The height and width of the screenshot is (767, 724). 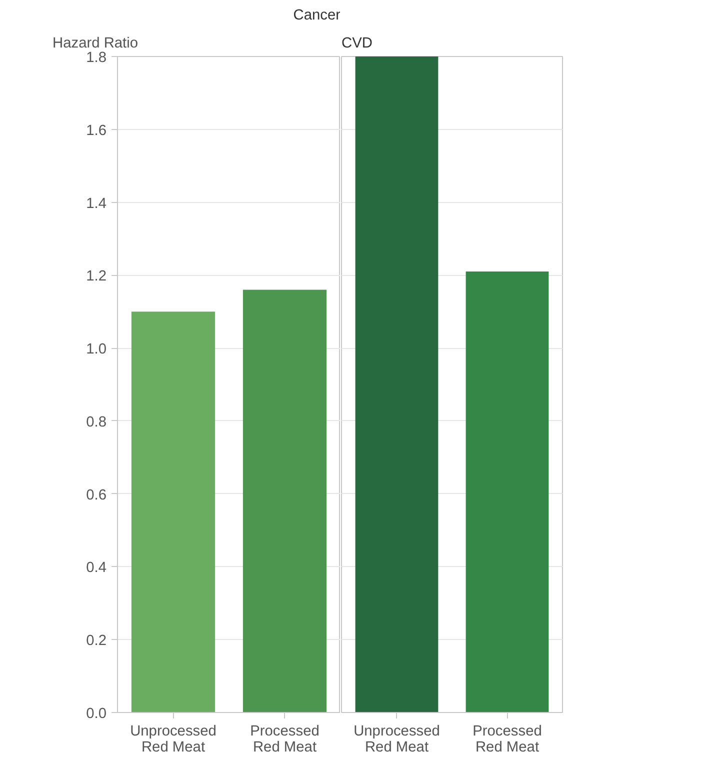 What do you see at coordinates (96, 204) in the screenshot?
I see `y-tick-label: 1.4` at bounding box center [96, 204].